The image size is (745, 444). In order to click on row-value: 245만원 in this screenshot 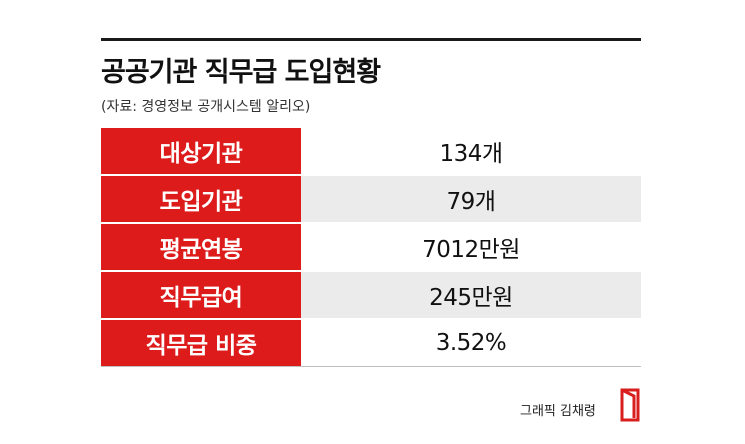, I will do `click(471, 295)`.